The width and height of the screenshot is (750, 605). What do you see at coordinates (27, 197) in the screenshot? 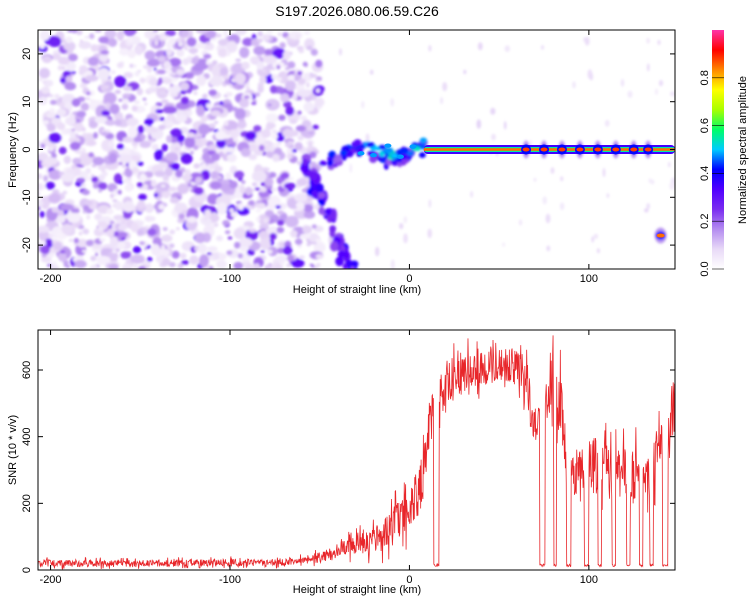
I see `spectrogram-y-tick-label: -10` at bounding box center [27, 197].